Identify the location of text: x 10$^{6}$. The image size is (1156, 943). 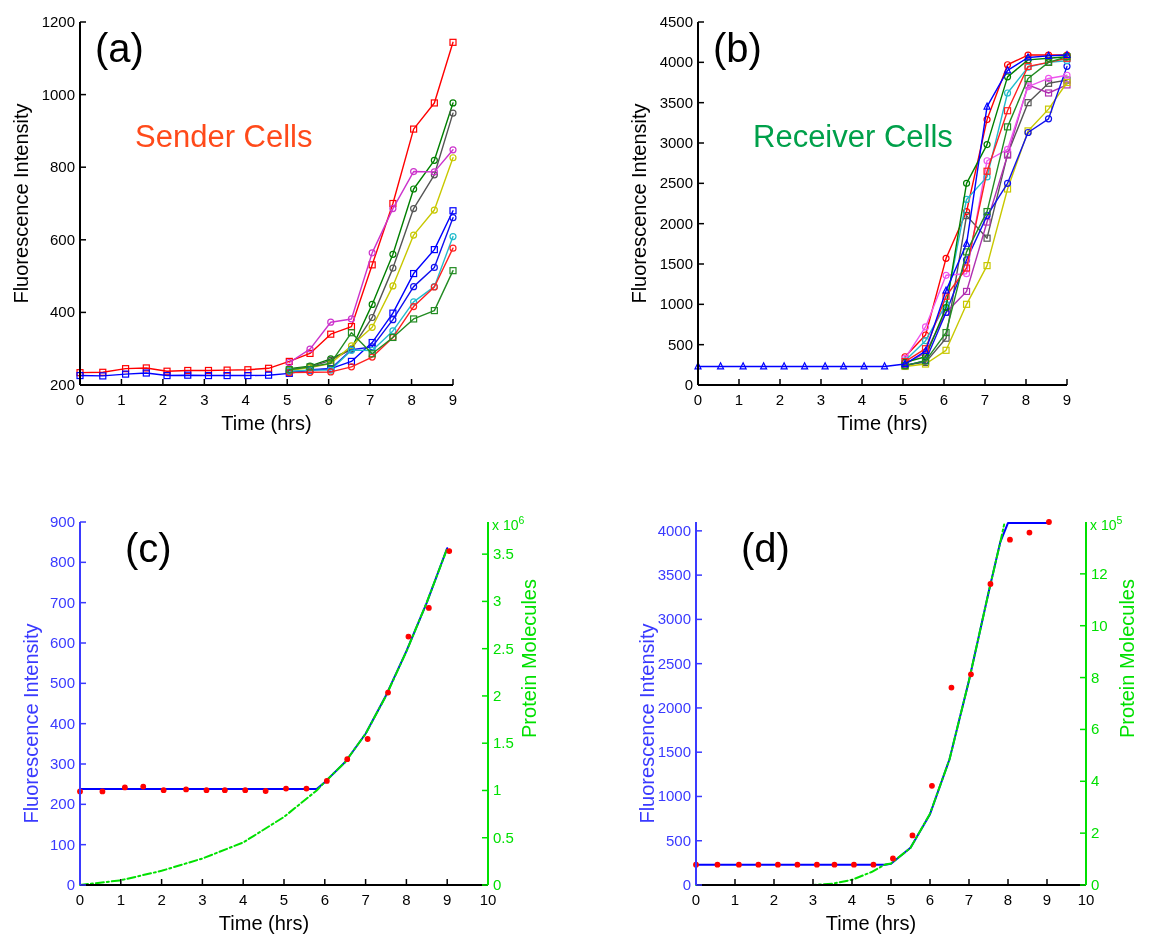
(508, 523).